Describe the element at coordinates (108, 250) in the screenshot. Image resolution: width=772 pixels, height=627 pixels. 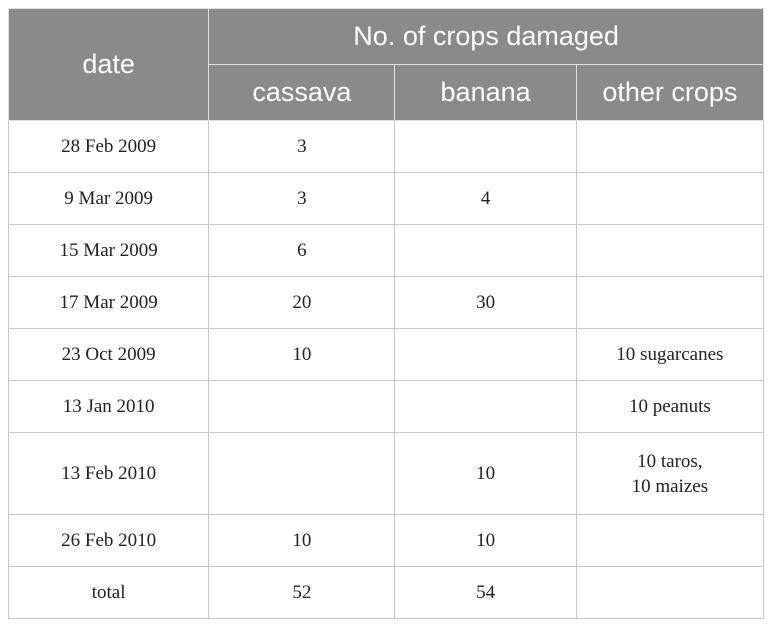
I see `date-cell: 15 Mar 2009` at that location.